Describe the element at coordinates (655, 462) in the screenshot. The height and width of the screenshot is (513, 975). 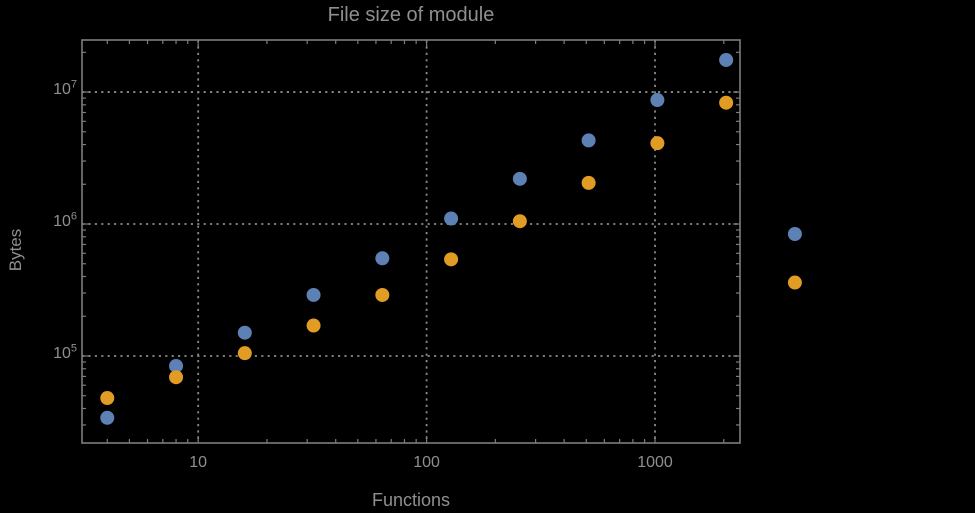
I see `x-tick-label: 1000` at that location.